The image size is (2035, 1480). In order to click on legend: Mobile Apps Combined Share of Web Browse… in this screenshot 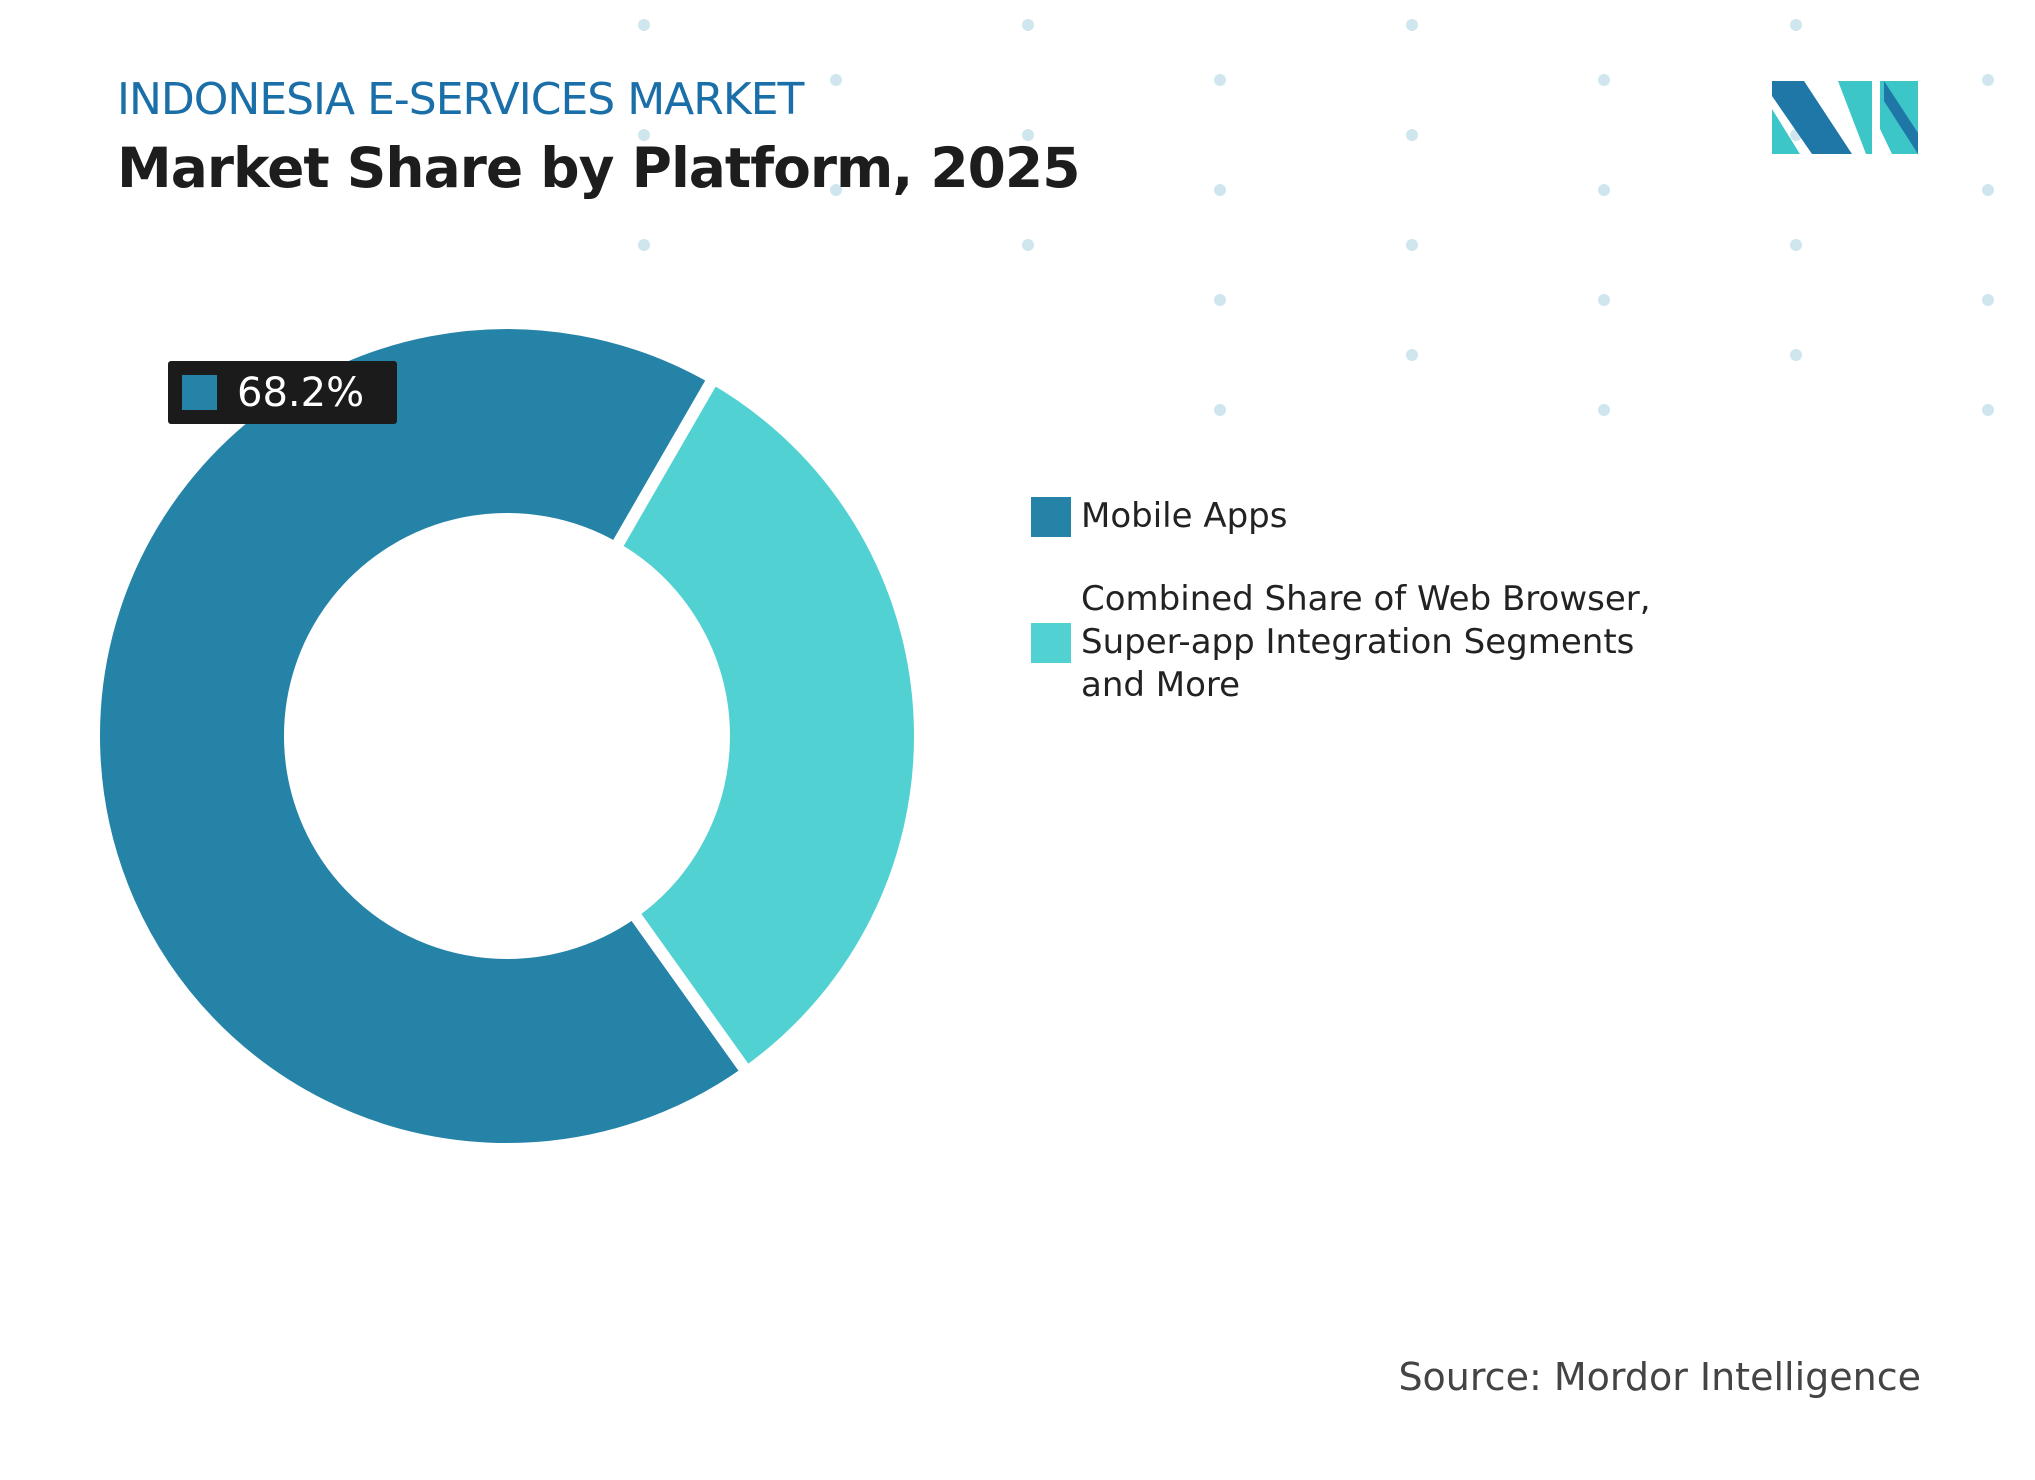, I will do `click(1366, 621)`.